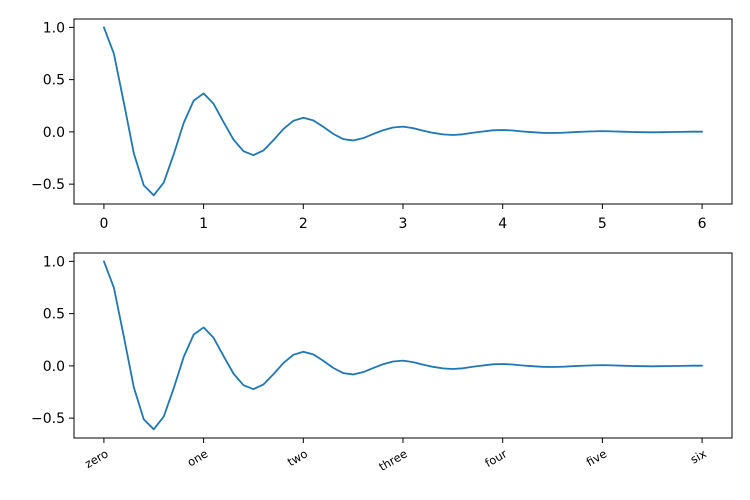  I want to click on x-tick-label: 4, so click(502, 224).